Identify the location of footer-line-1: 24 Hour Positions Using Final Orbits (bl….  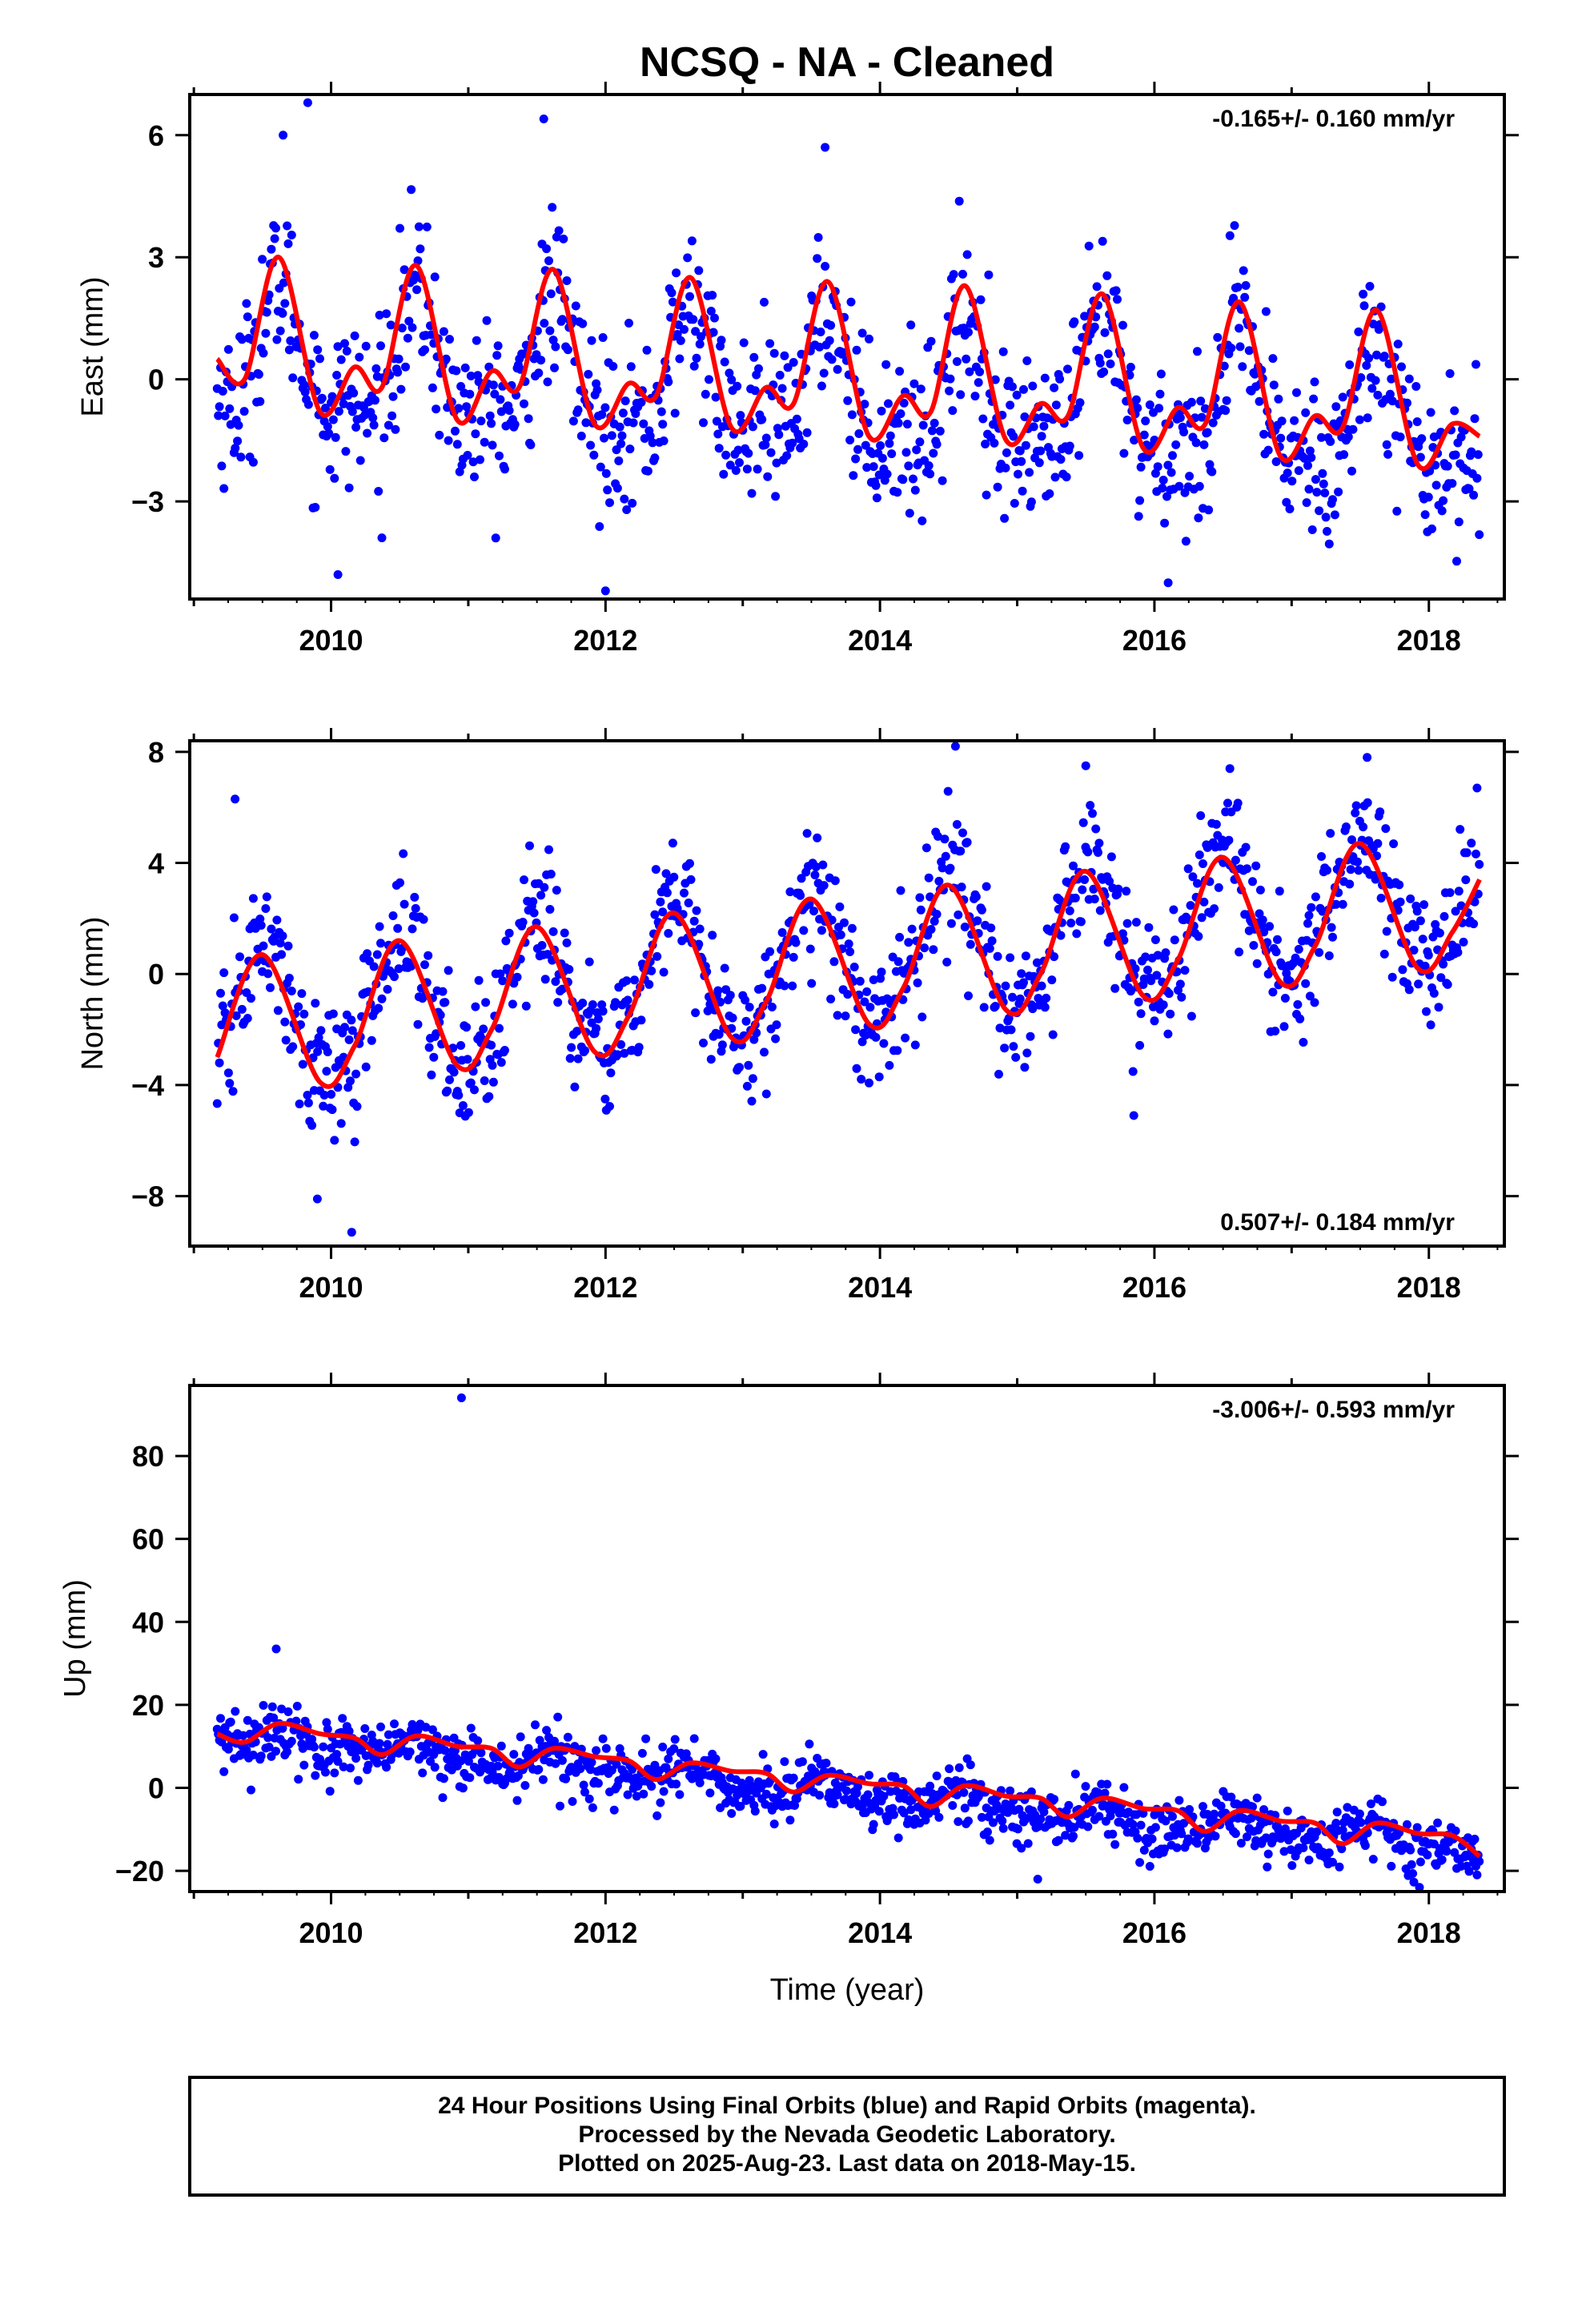
(847, 2106).